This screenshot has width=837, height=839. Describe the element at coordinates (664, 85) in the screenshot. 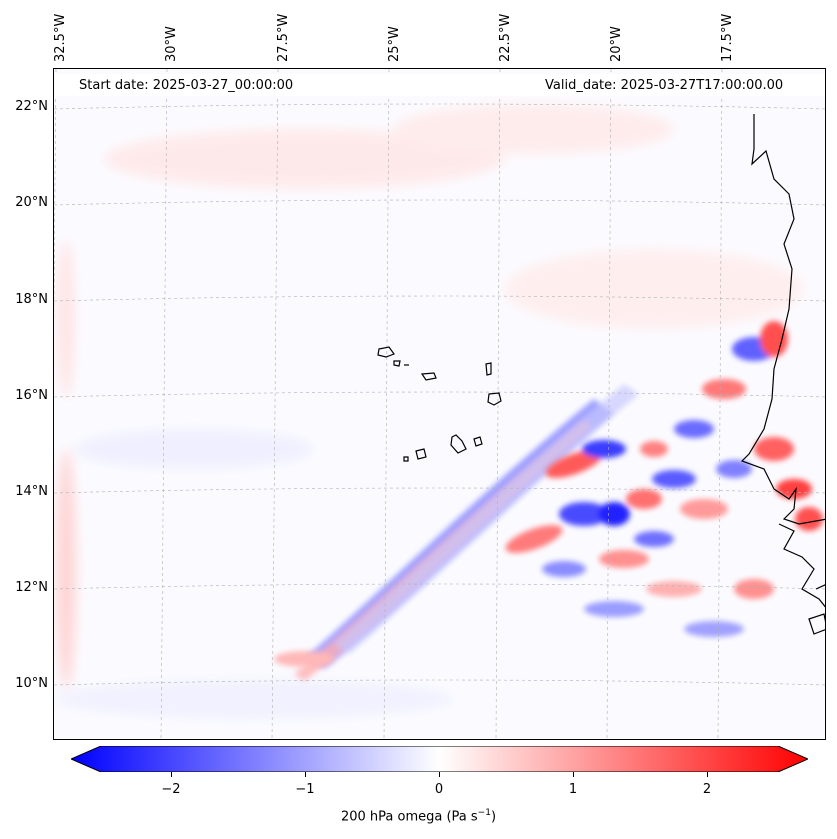

I see `valid-date-label: Valid_date: 2025-03-27T17:00:00.00` at that location.